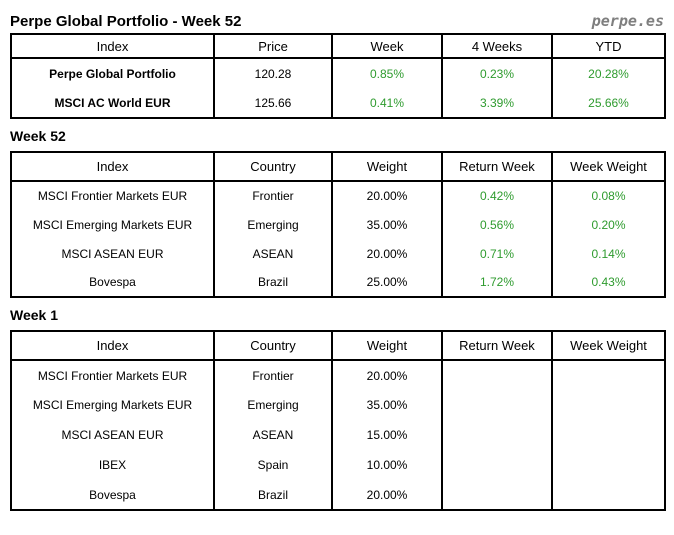  I want to click on index-name-cell: Perpe Global Portfolio, so click(112, 73).